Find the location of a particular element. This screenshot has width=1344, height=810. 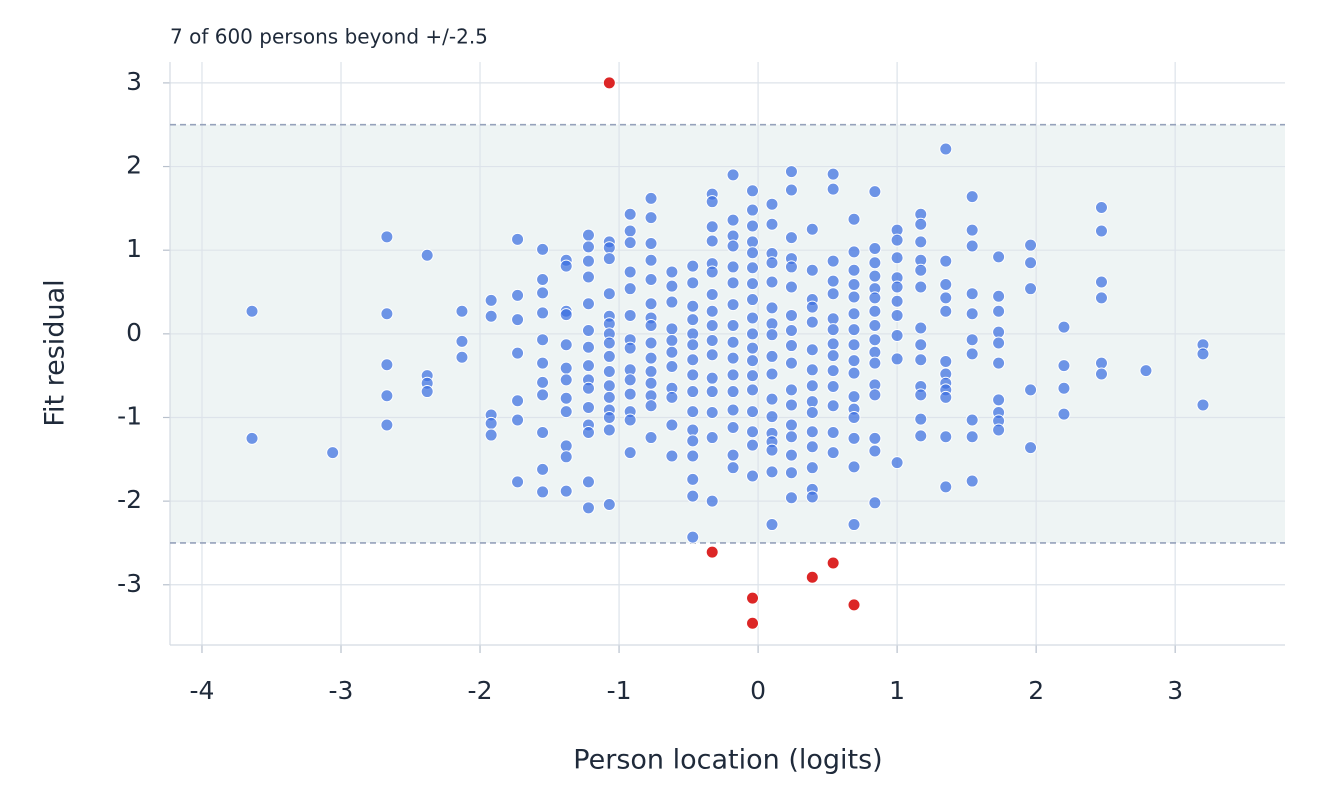

y-tick-label: 2 is located at coordinates (134, 165).